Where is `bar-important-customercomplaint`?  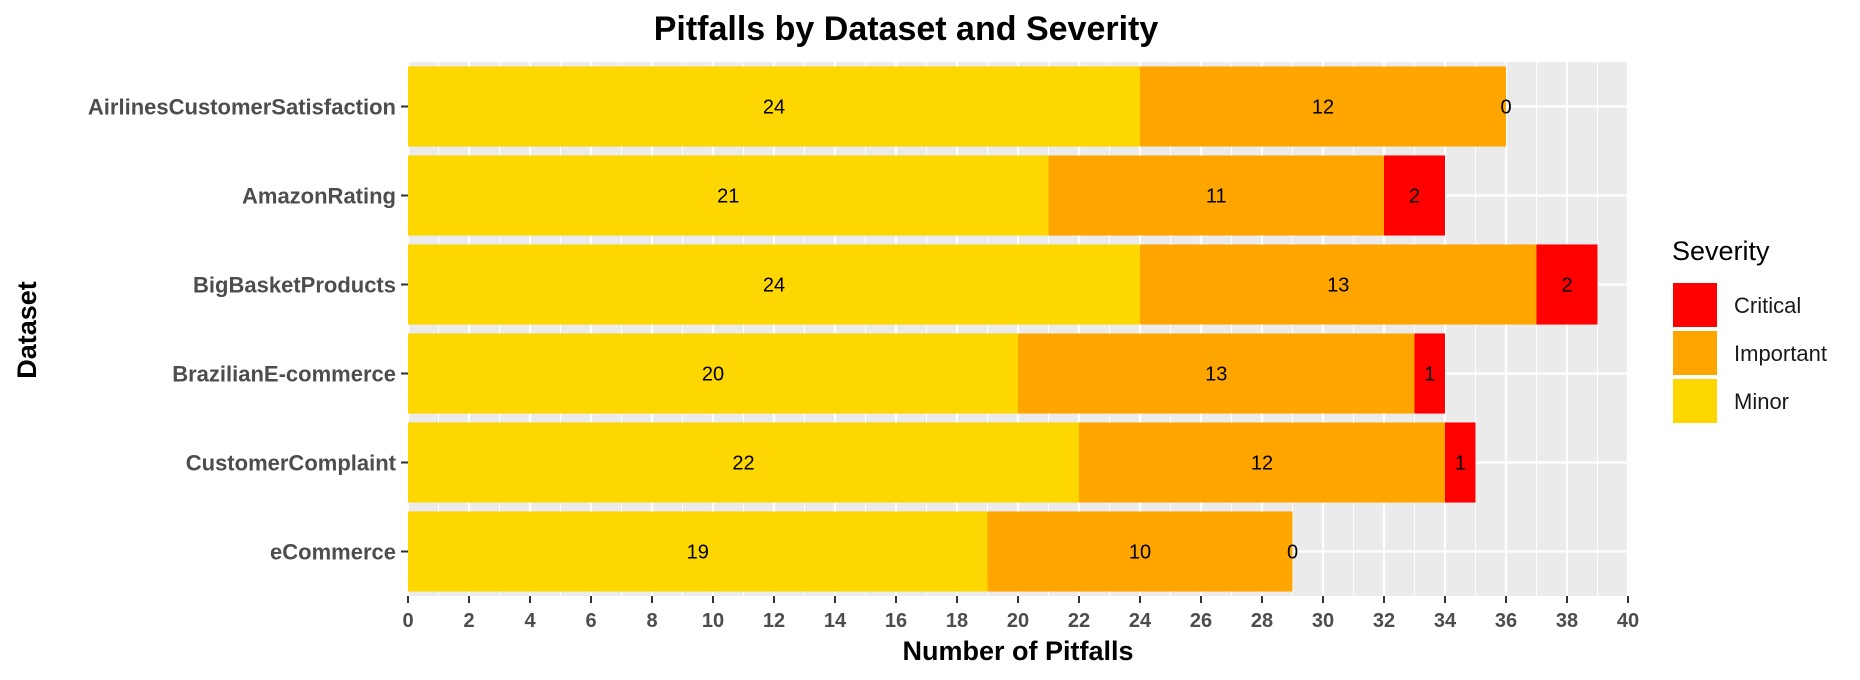 bar-important-customercomplaint is located at coordinates (1262, 462).